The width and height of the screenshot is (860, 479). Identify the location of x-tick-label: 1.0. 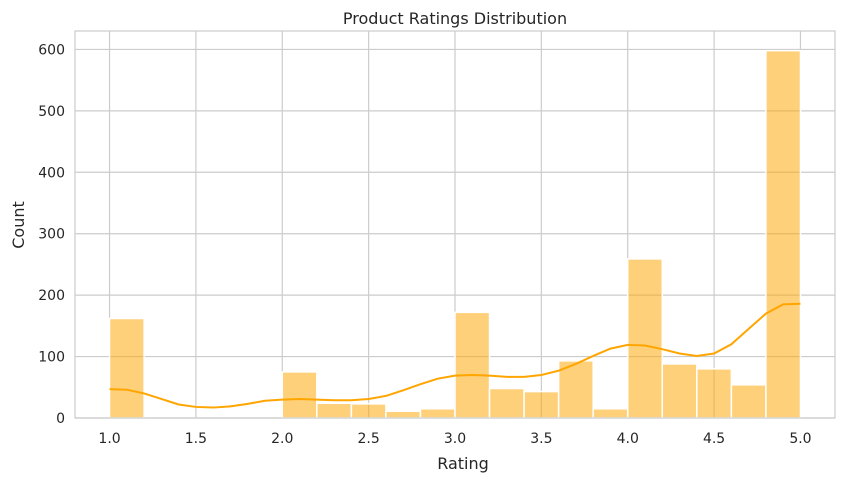
(109, 439).